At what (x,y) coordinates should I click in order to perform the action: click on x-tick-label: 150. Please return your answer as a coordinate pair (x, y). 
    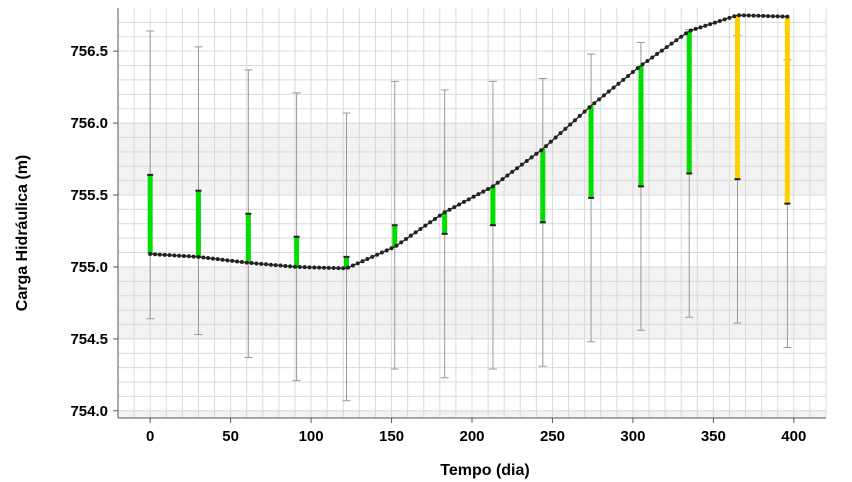
    Looking at the image, I should click on (391, 436).